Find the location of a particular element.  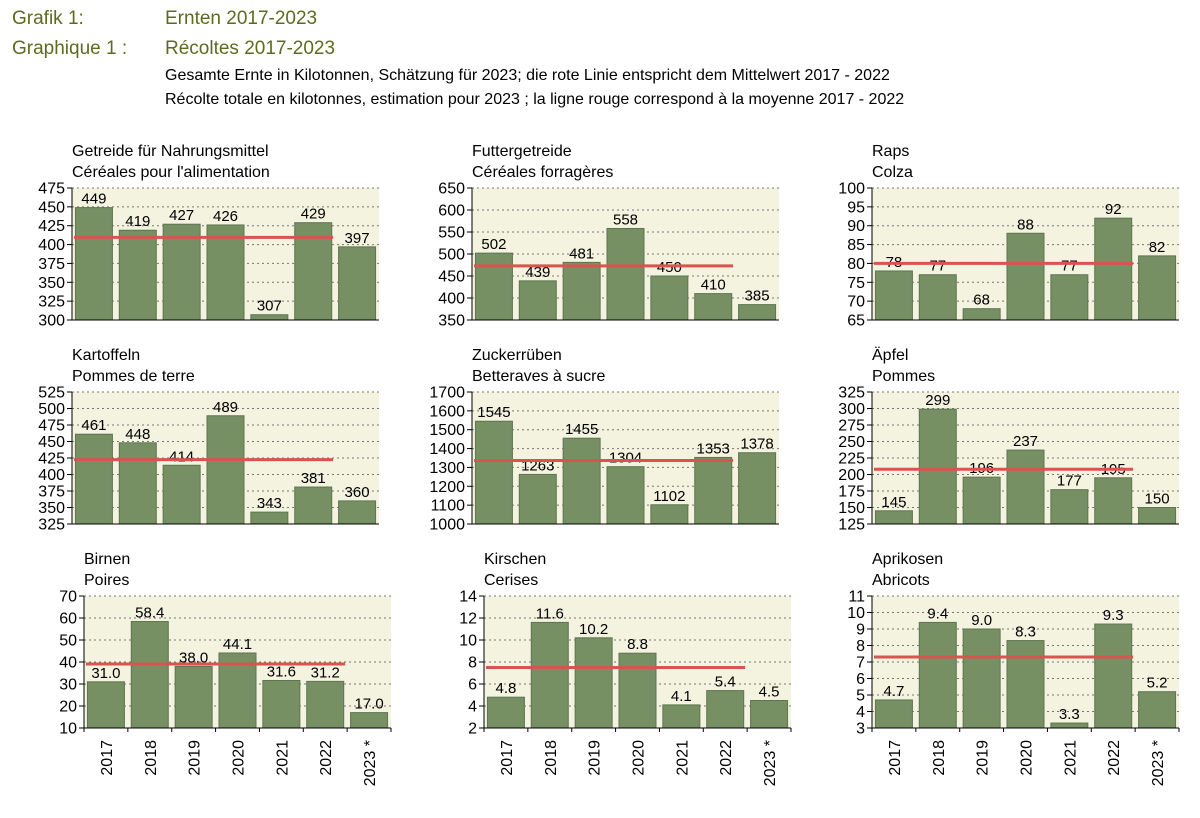

y-tick-label: 40 is located at coordinates (68, 663).